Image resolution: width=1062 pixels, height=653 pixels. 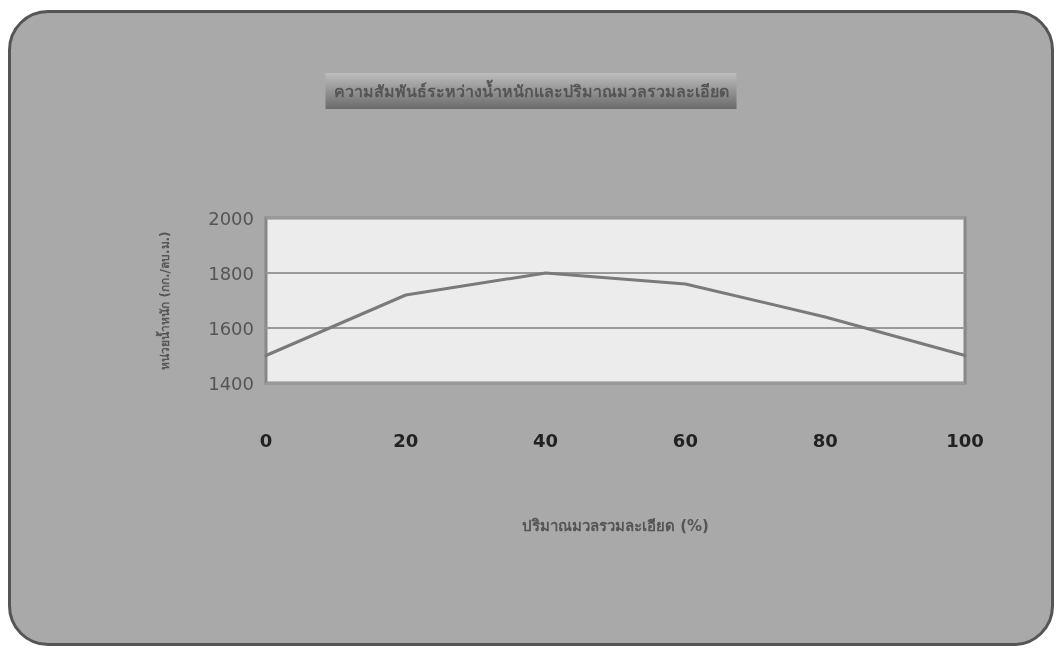 What do you see at coordinates (231, 383) in the screenshot?
I see `y-tick-label: 1400` at bounding box center [231, 383].